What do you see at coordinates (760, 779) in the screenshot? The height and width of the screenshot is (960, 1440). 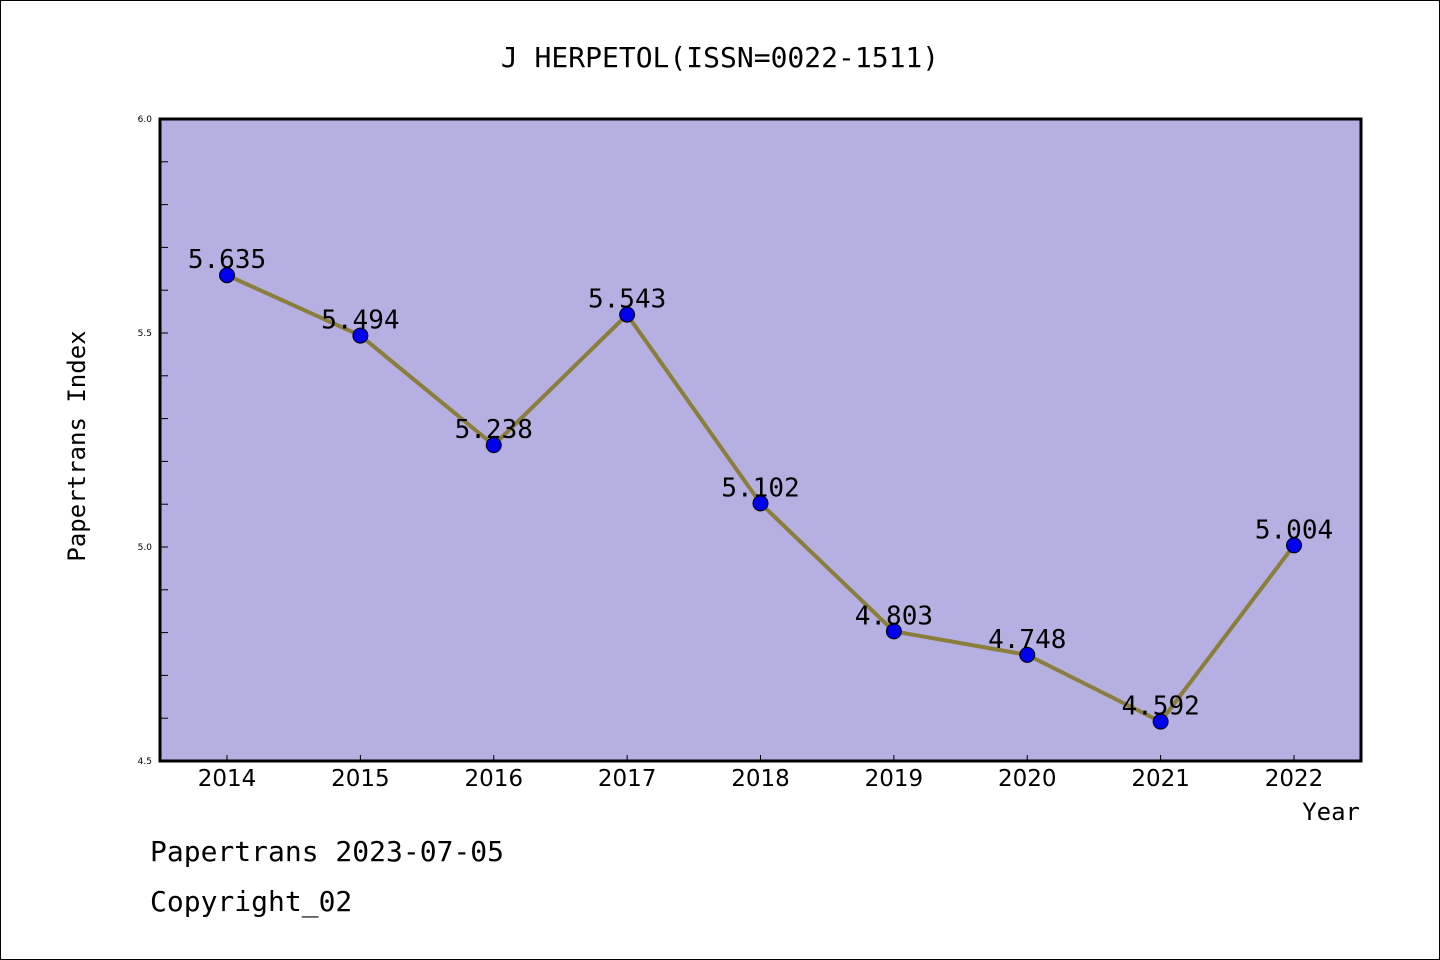 I see `x-tick-label: 2018` at bounding box center [760, 779].